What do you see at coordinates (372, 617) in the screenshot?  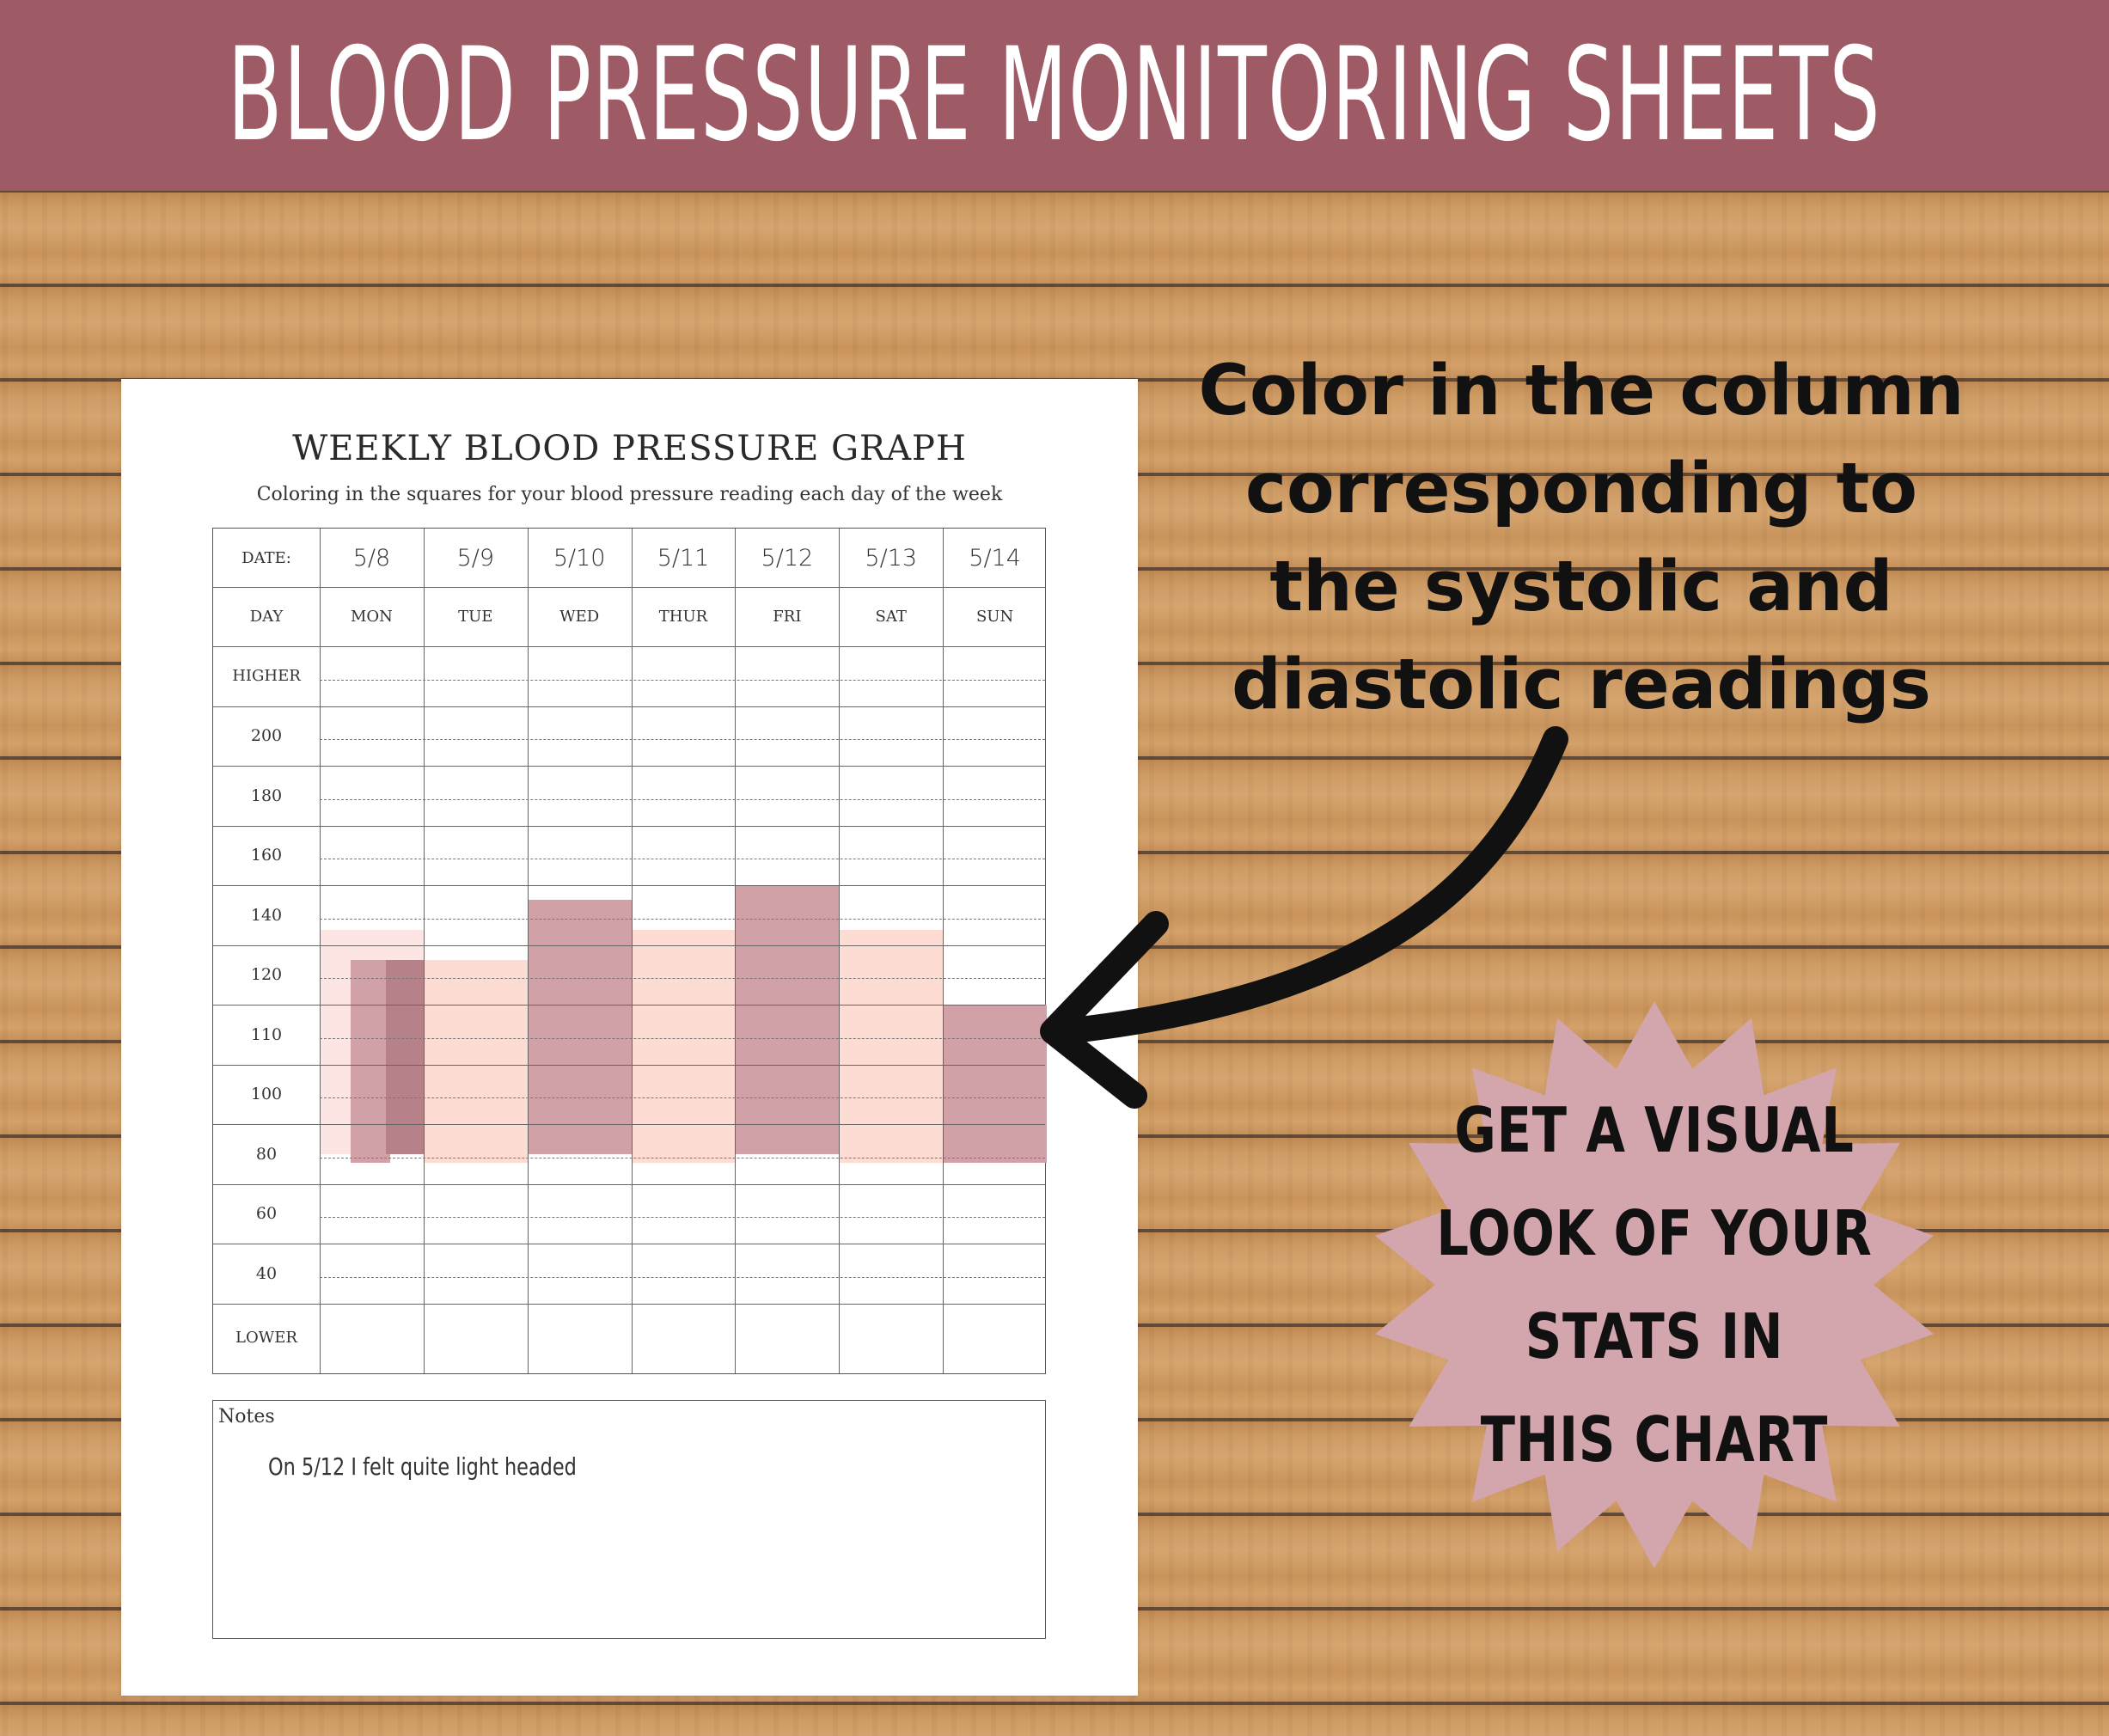 I see `day-cell: MON` at bounding box center [372, 617].